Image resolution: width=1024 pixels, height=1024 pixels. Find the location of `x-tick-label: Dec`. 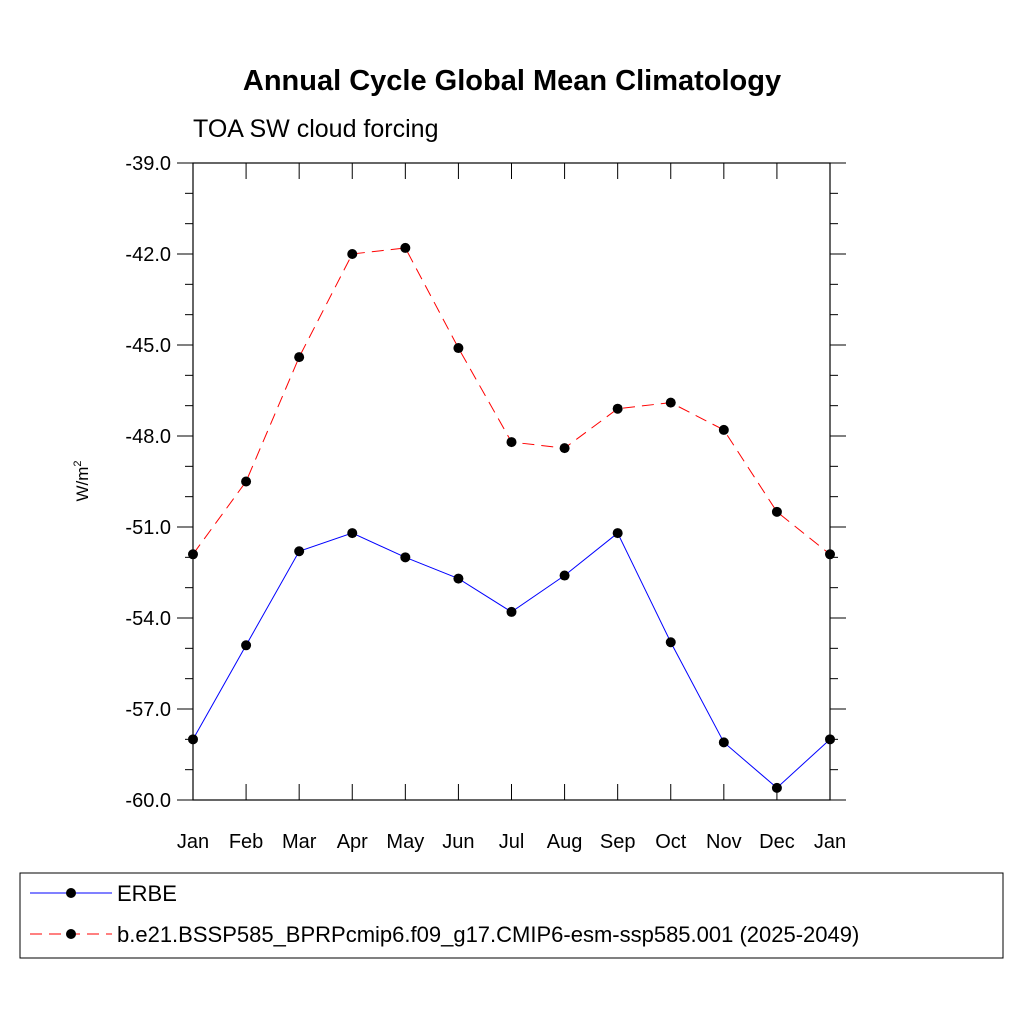

x-tick-label: Dec is located at coordinates (777, 842).